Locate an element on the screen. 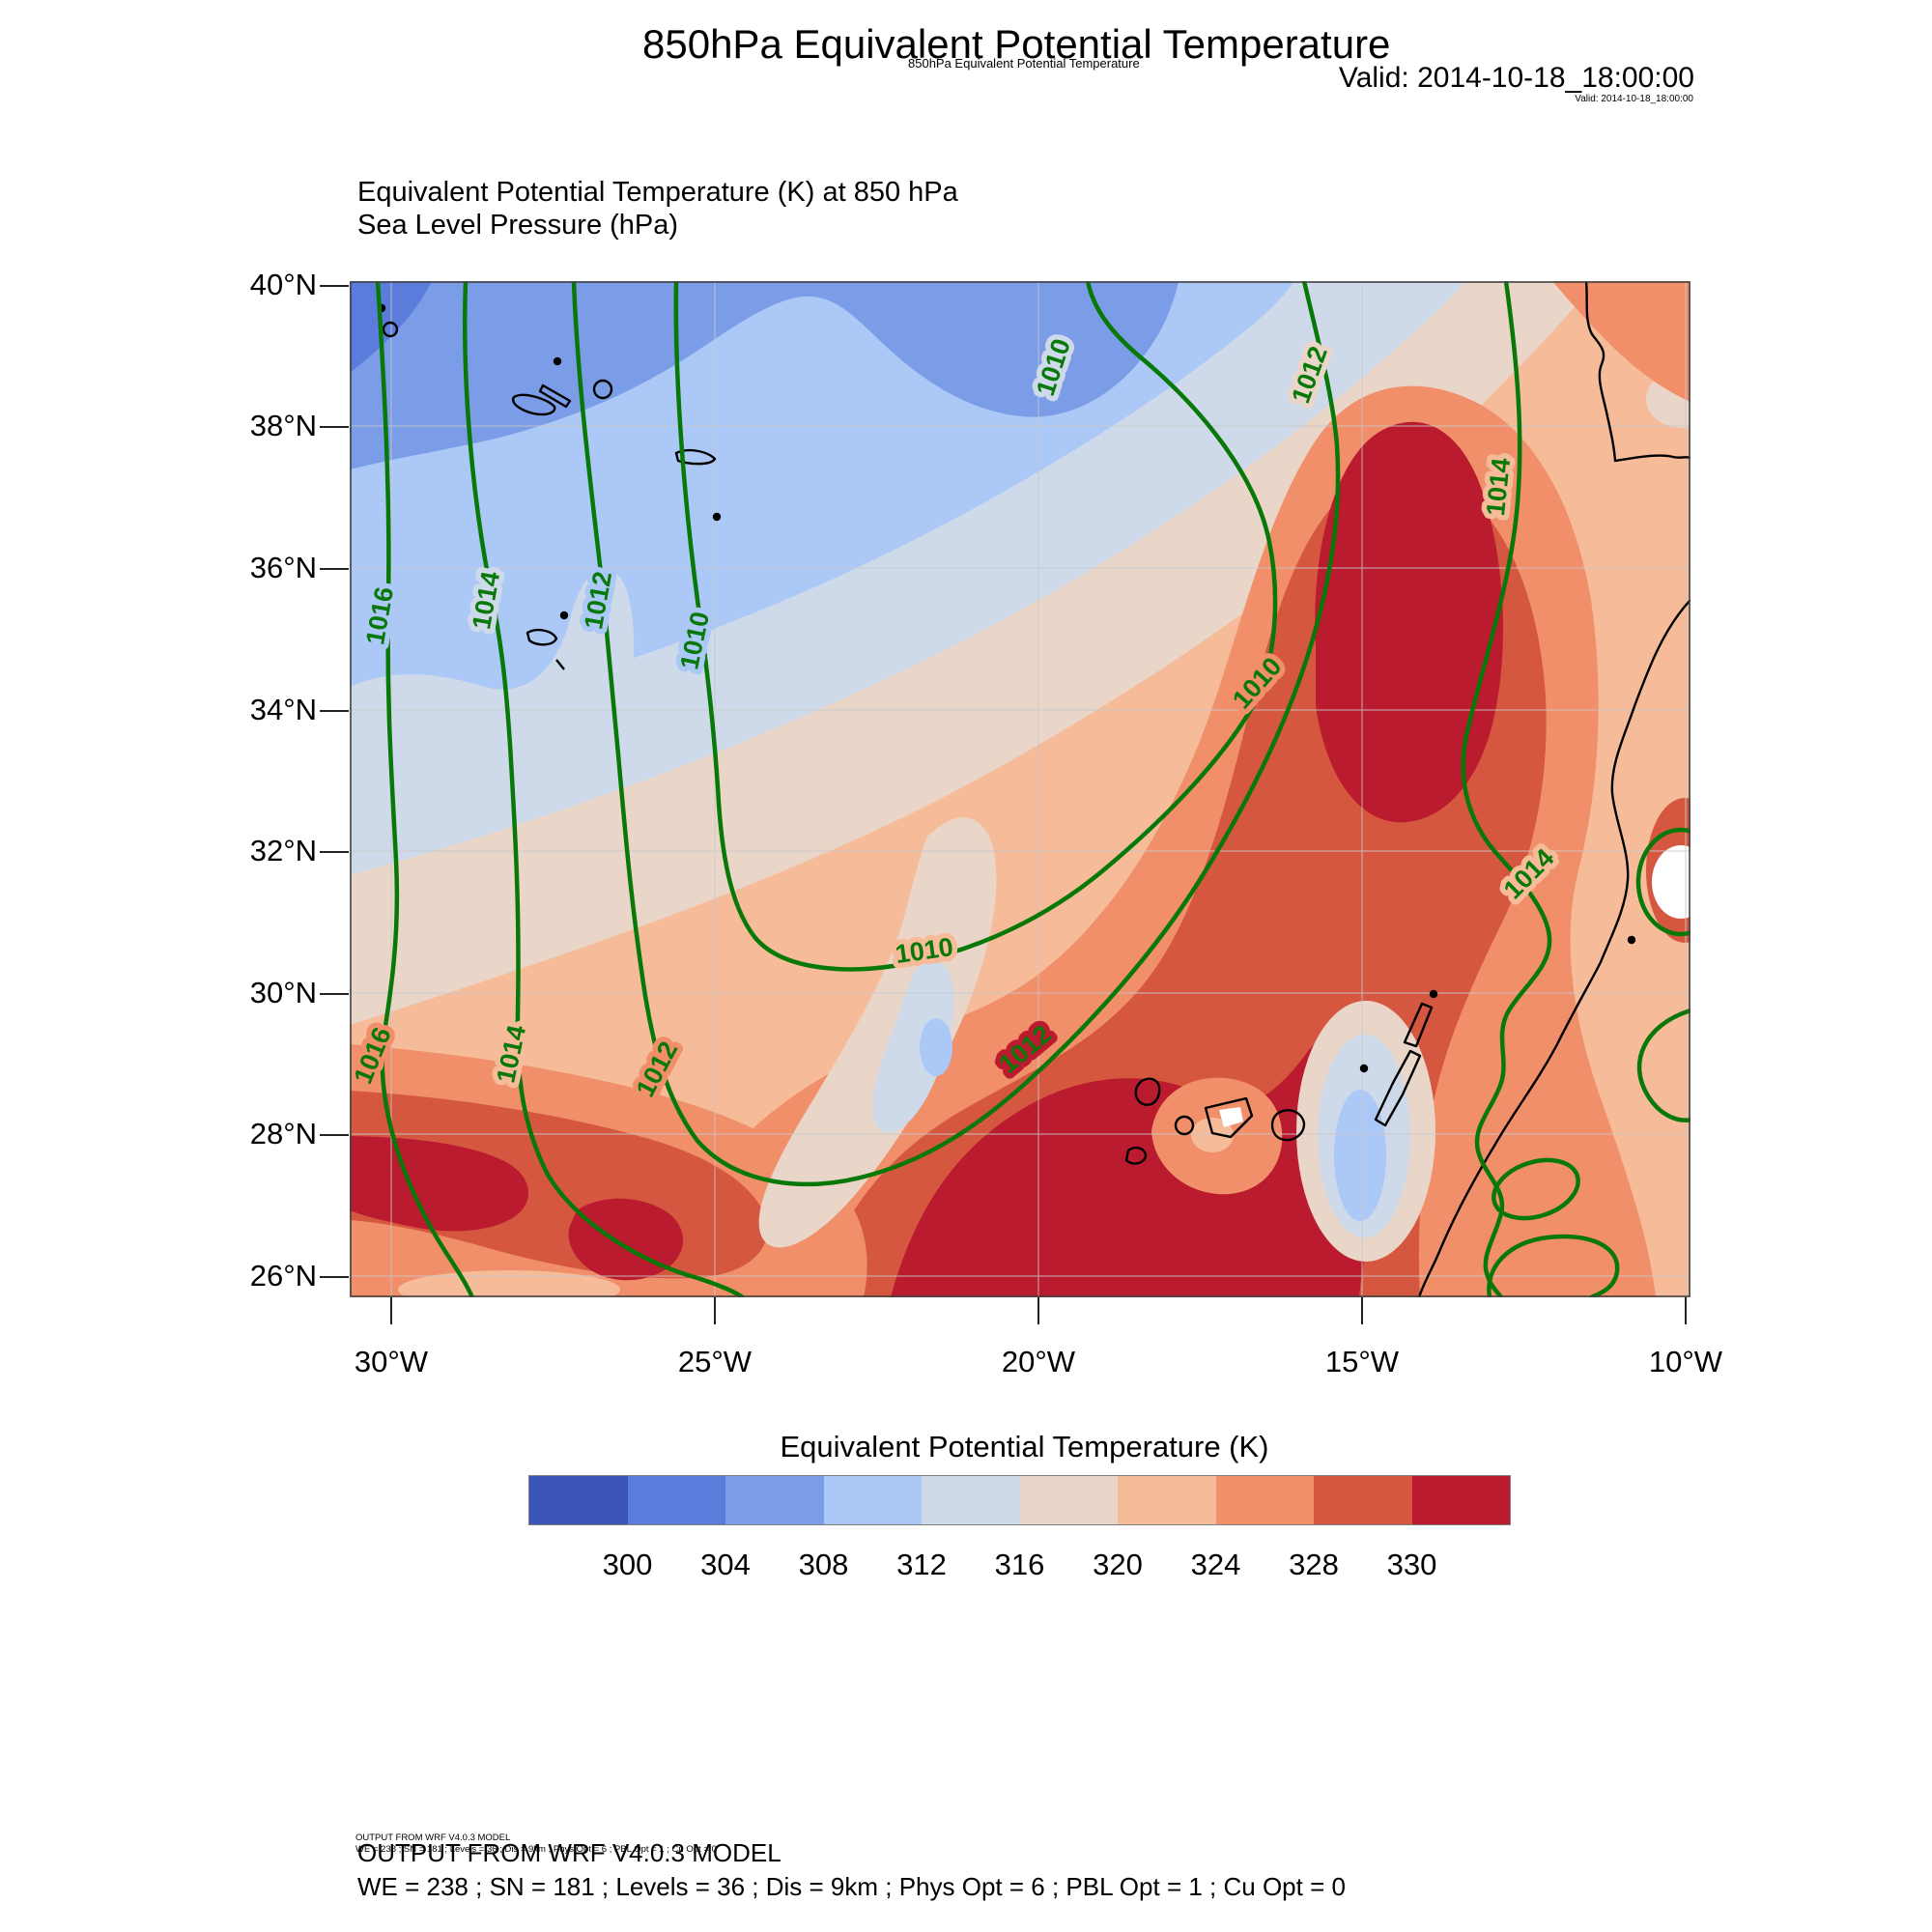  colorbar-tick-label: 308 is located at coordinates (823, 1564).